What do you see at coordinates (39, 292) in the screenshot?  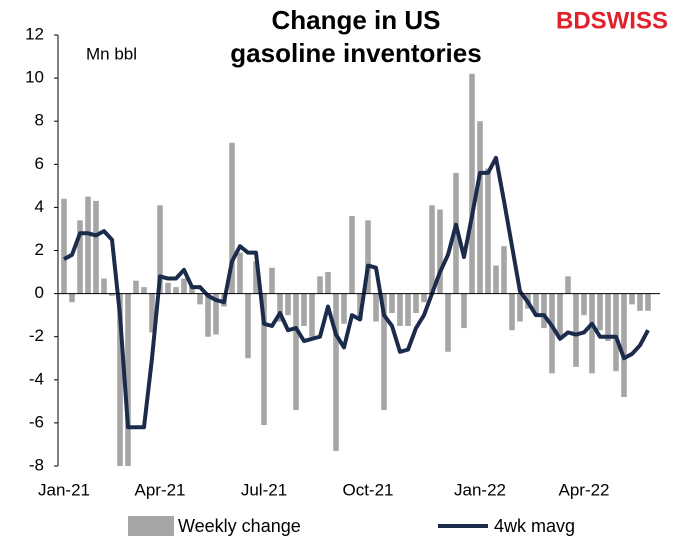 I see `y-tick-label: 0` at bounding box center [39, 292].